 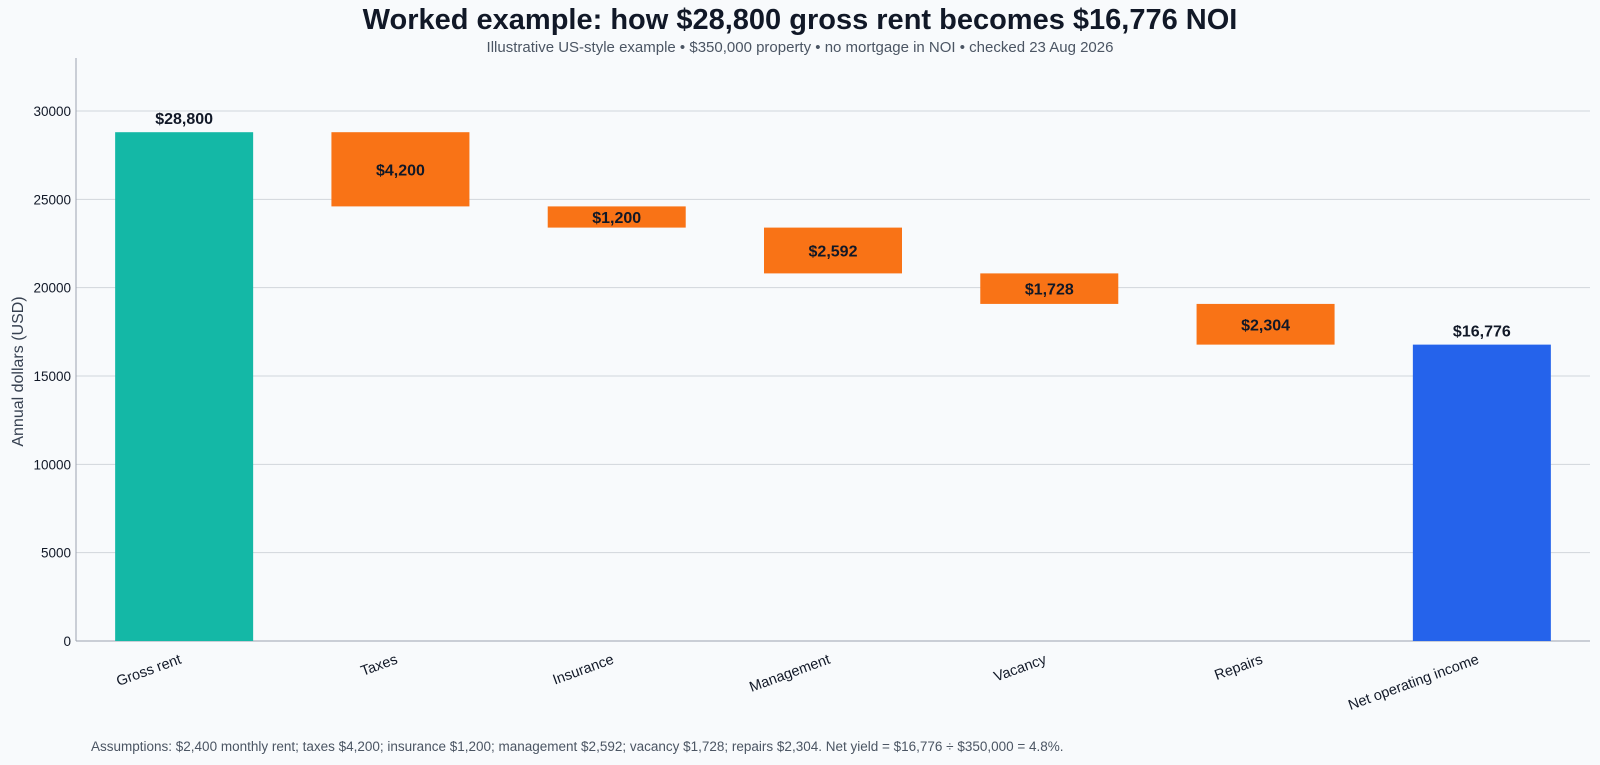 What do you see at coordinates (56, 553) in the screenshot?
I see `y-tick-label: 5000` at bounding box center [56, 553].